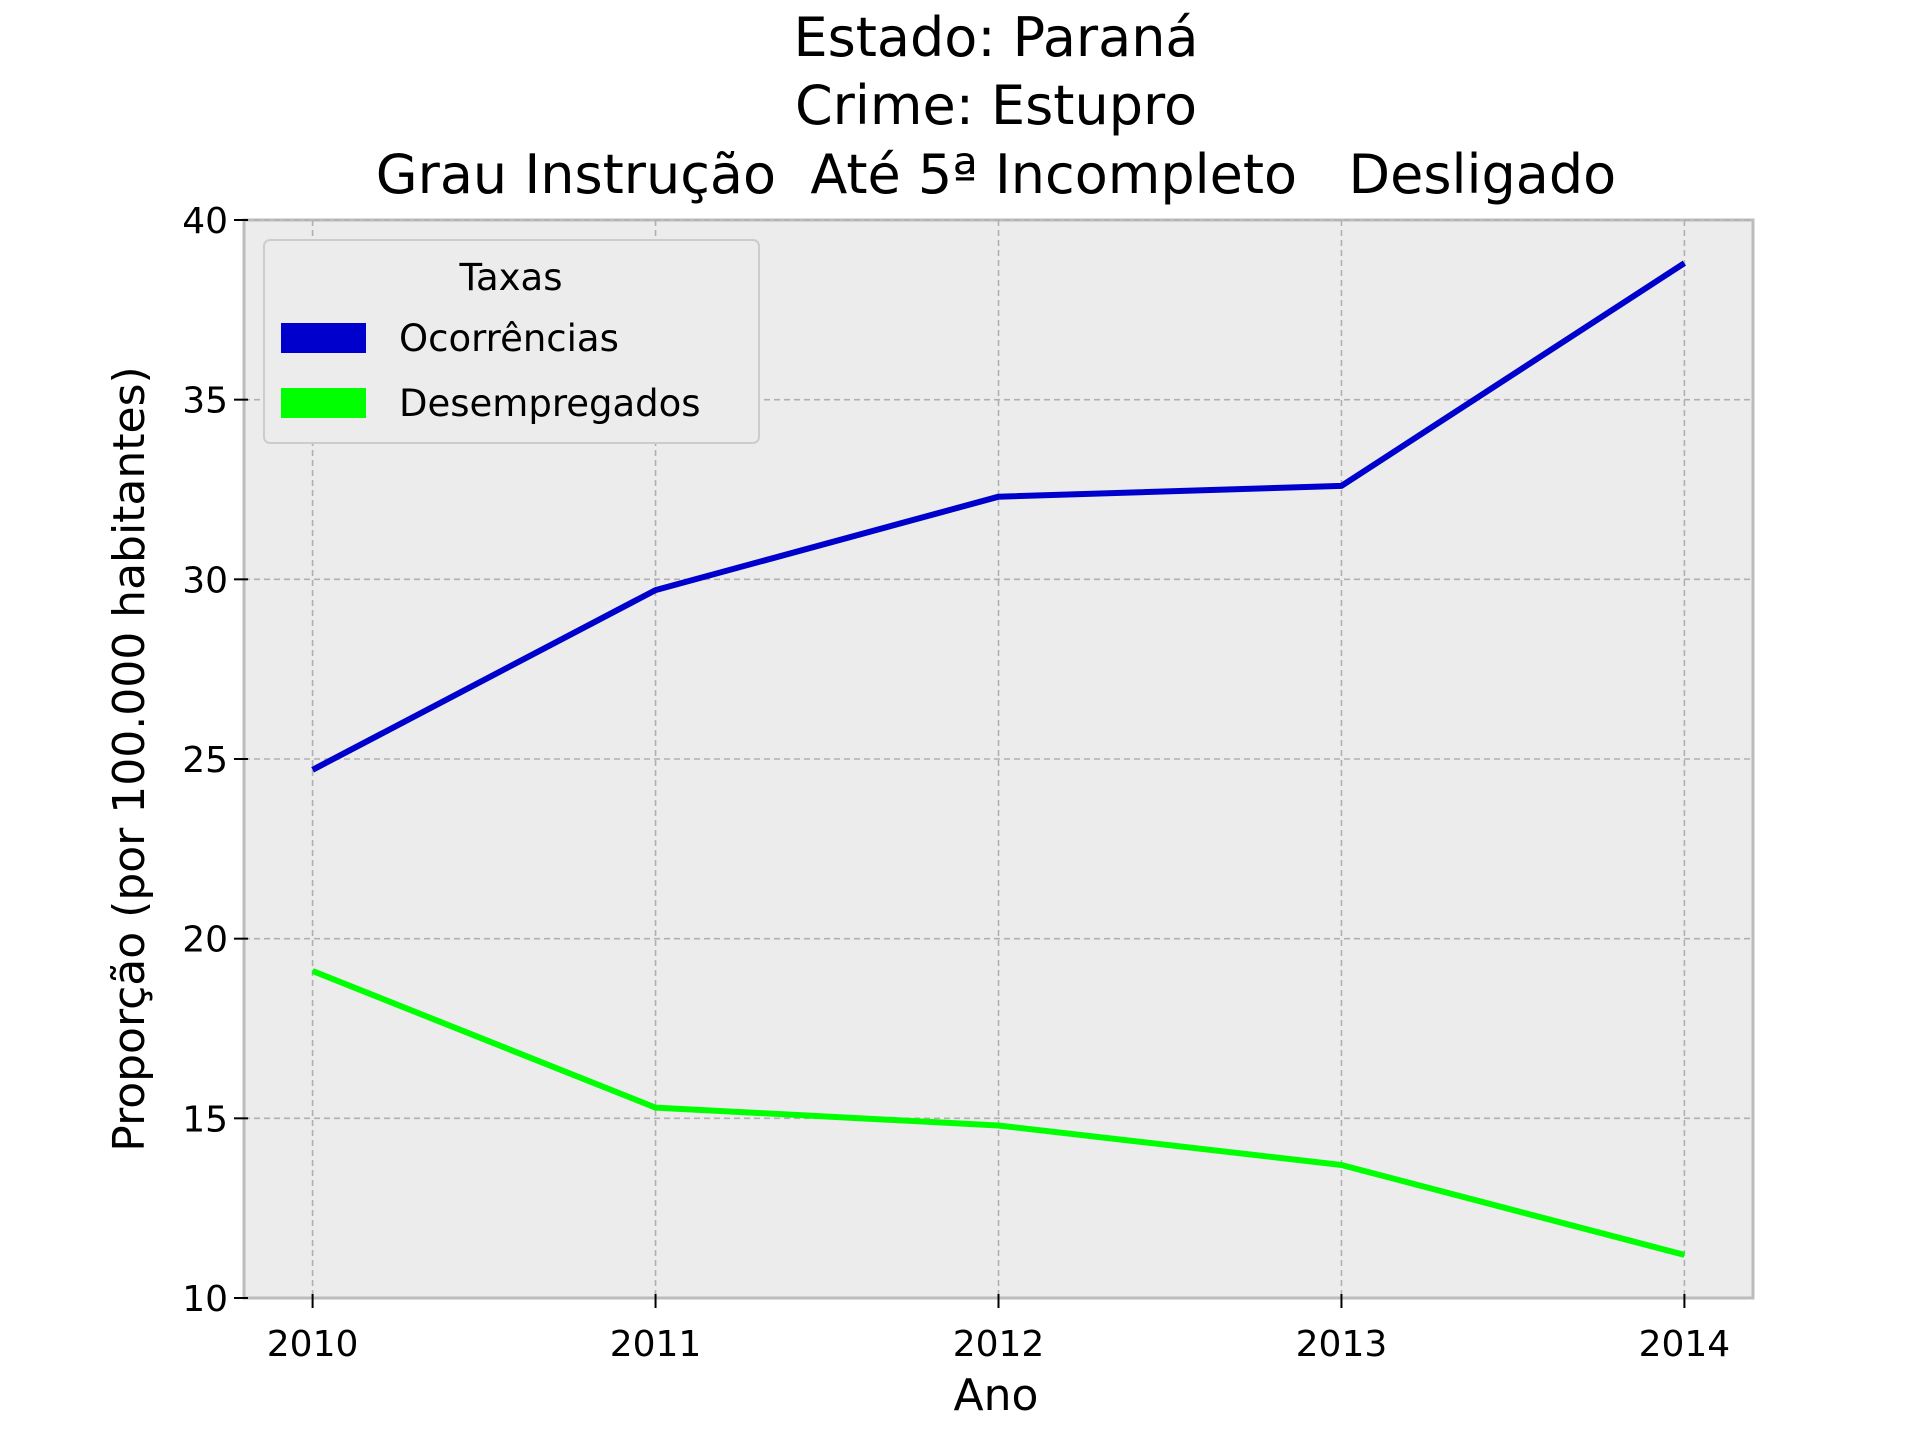 The width and height of the screenshot is (1920, 1440). I want to click on x-tick-label: 2011, so click(656, 1344).